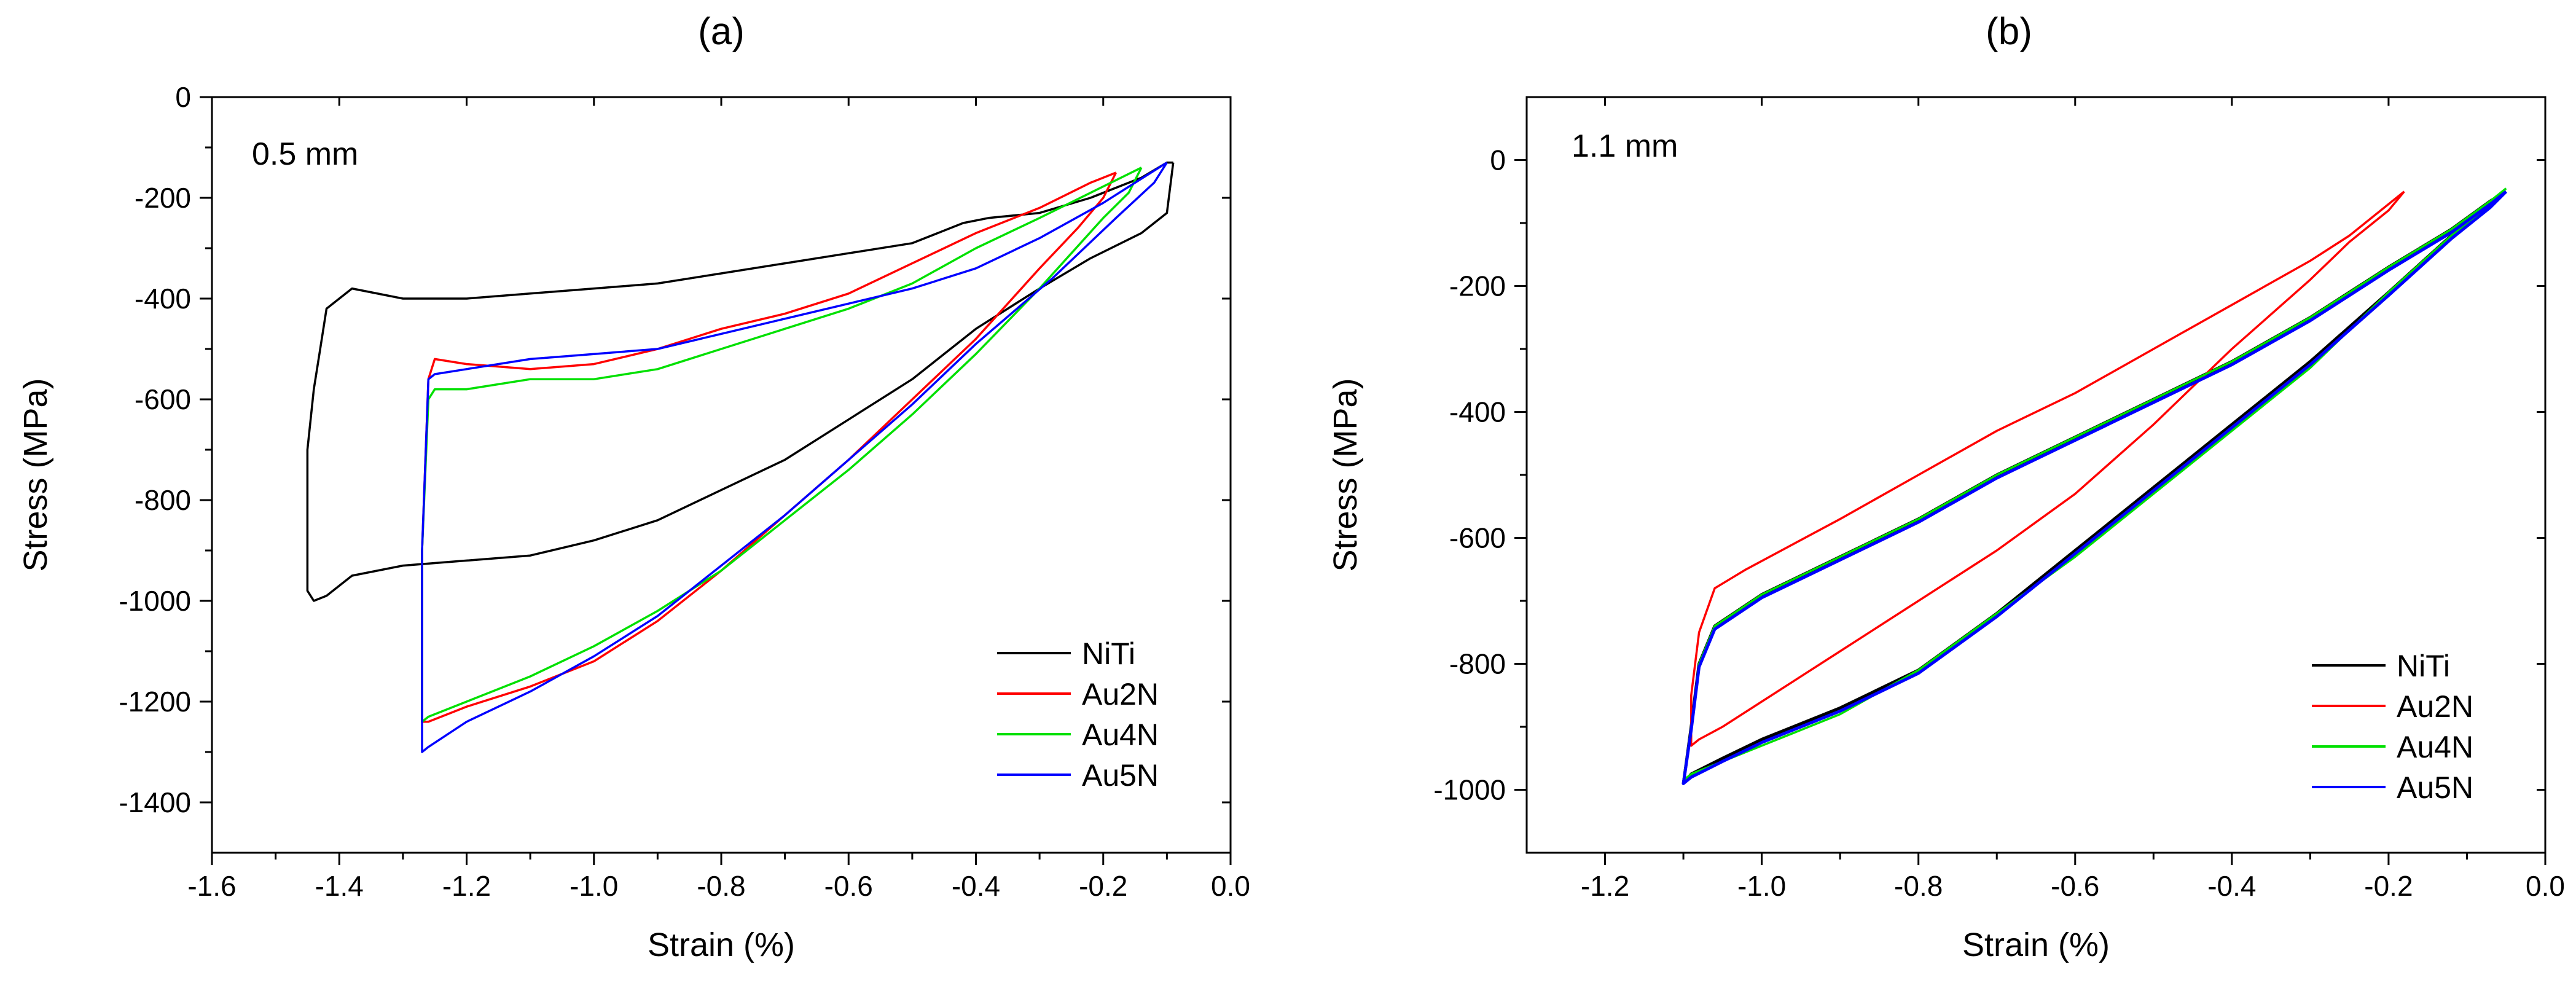 This screenshot has height=983, width=2576. I want to click on y-tick-label: -1200, so click(155, 702).